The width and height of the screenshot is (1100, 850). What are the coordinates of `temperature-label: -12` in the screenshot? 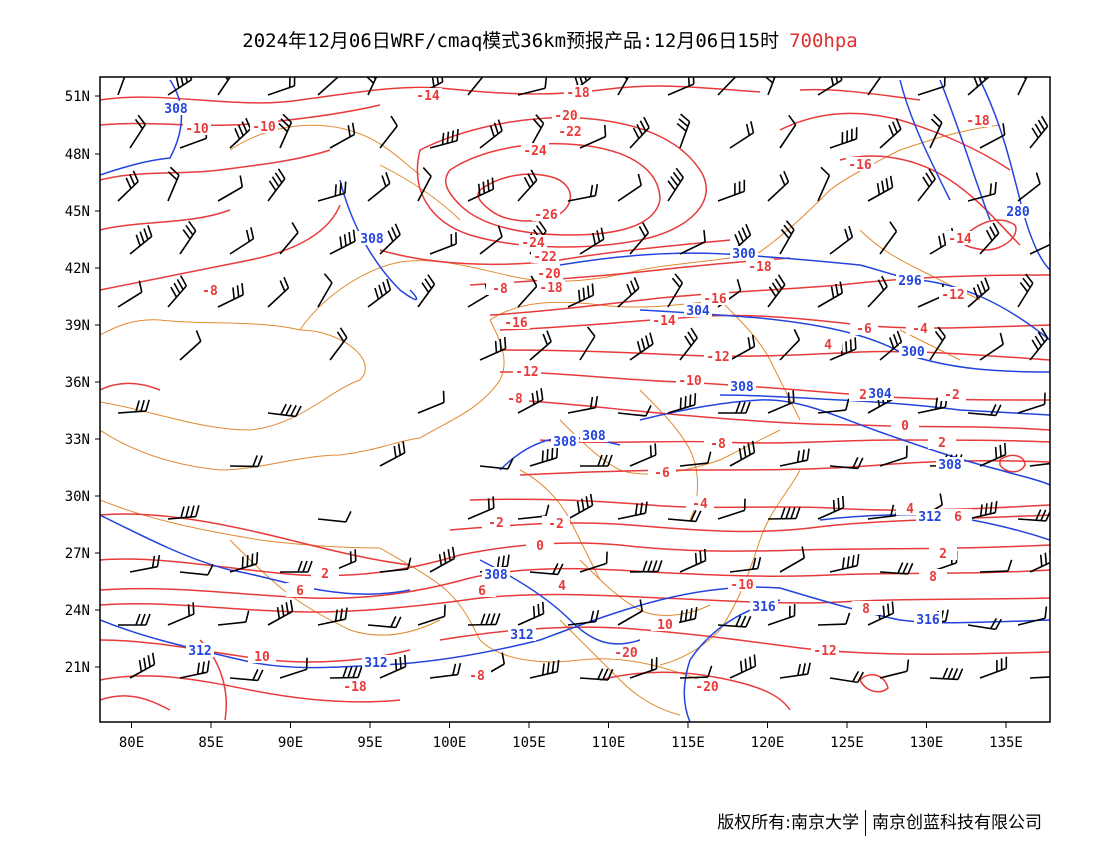 It's located at (952, 295).